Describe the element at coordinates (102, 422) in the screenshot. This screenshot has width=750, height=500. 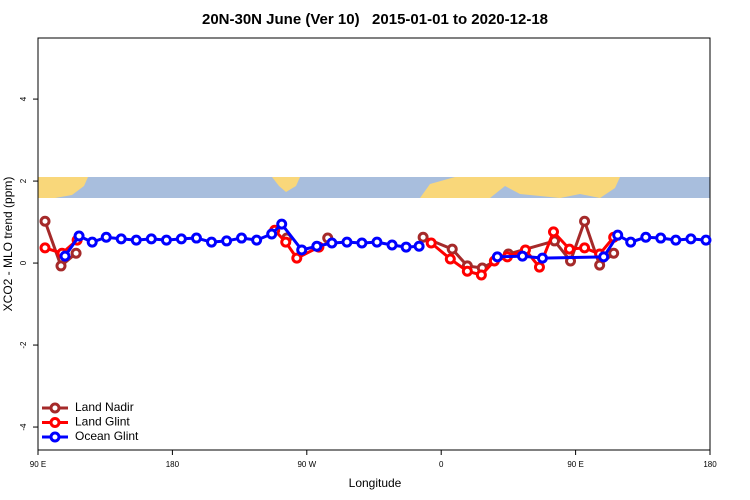
I see `legend-label: Land Glint` at that location.